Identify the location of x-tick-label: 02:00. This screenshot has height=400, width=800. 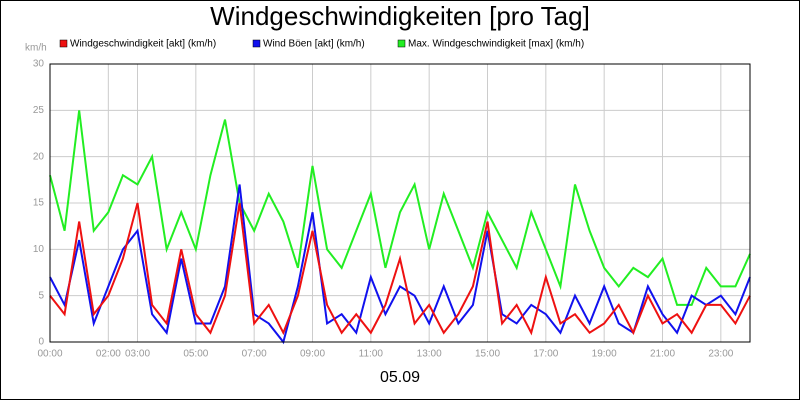
(108, 354).